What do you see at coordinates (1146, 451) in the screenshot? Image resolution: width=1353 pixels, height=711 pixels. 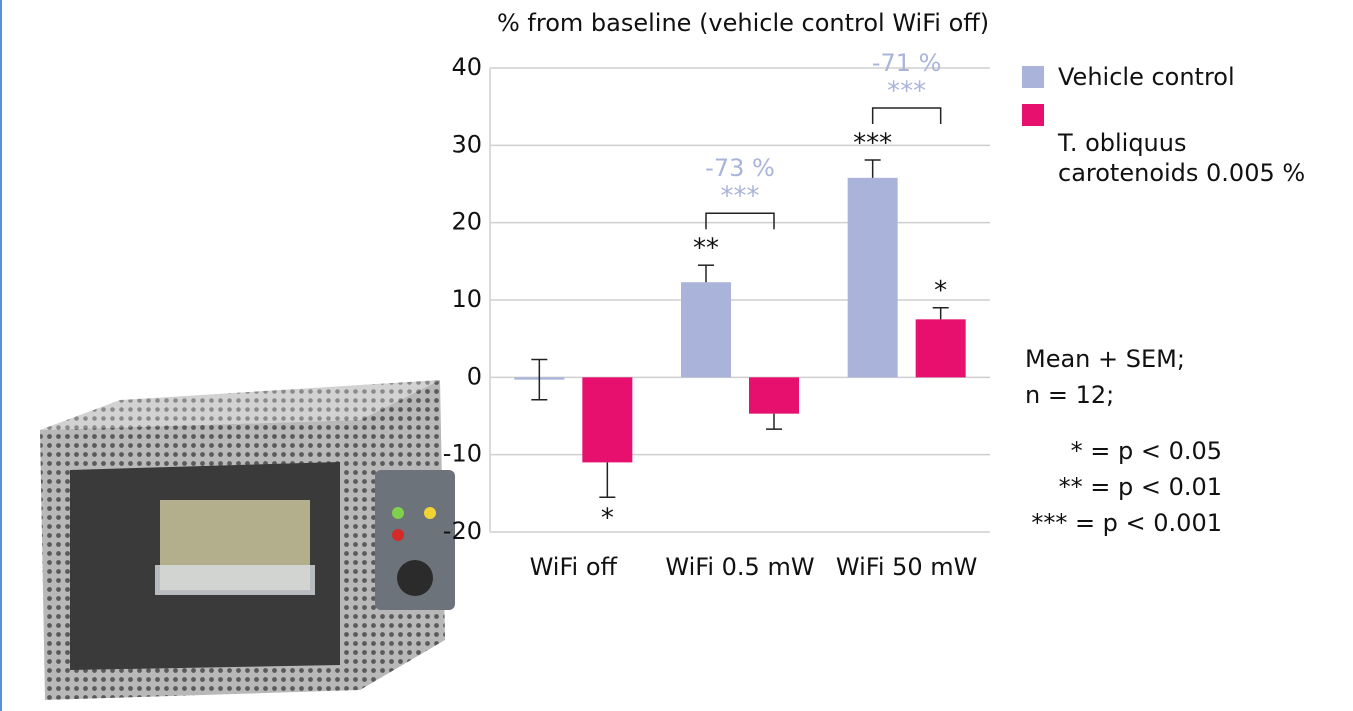 I see `significance-key: * = p < 0.05` at bounding box center [1146, 451].